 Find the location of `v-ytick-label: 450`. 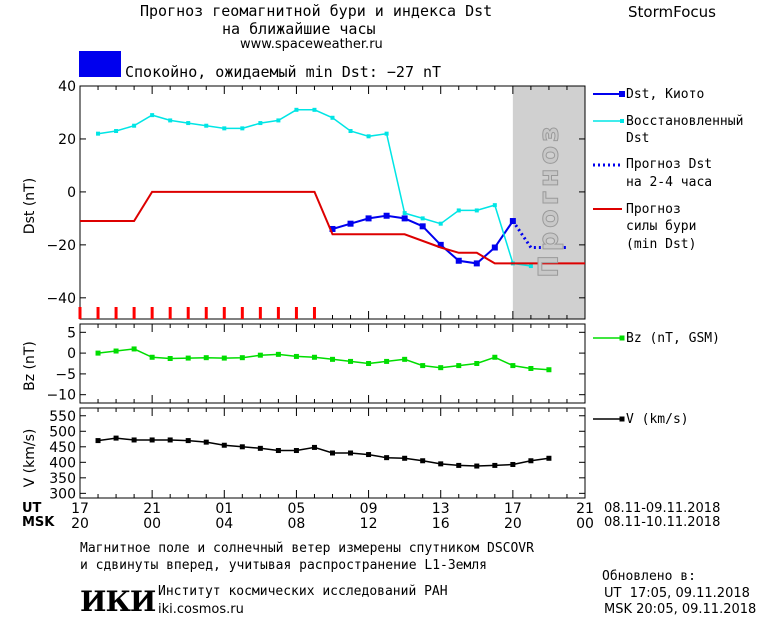

v-ytick-label: 450 is located at coordinates (62, 448).